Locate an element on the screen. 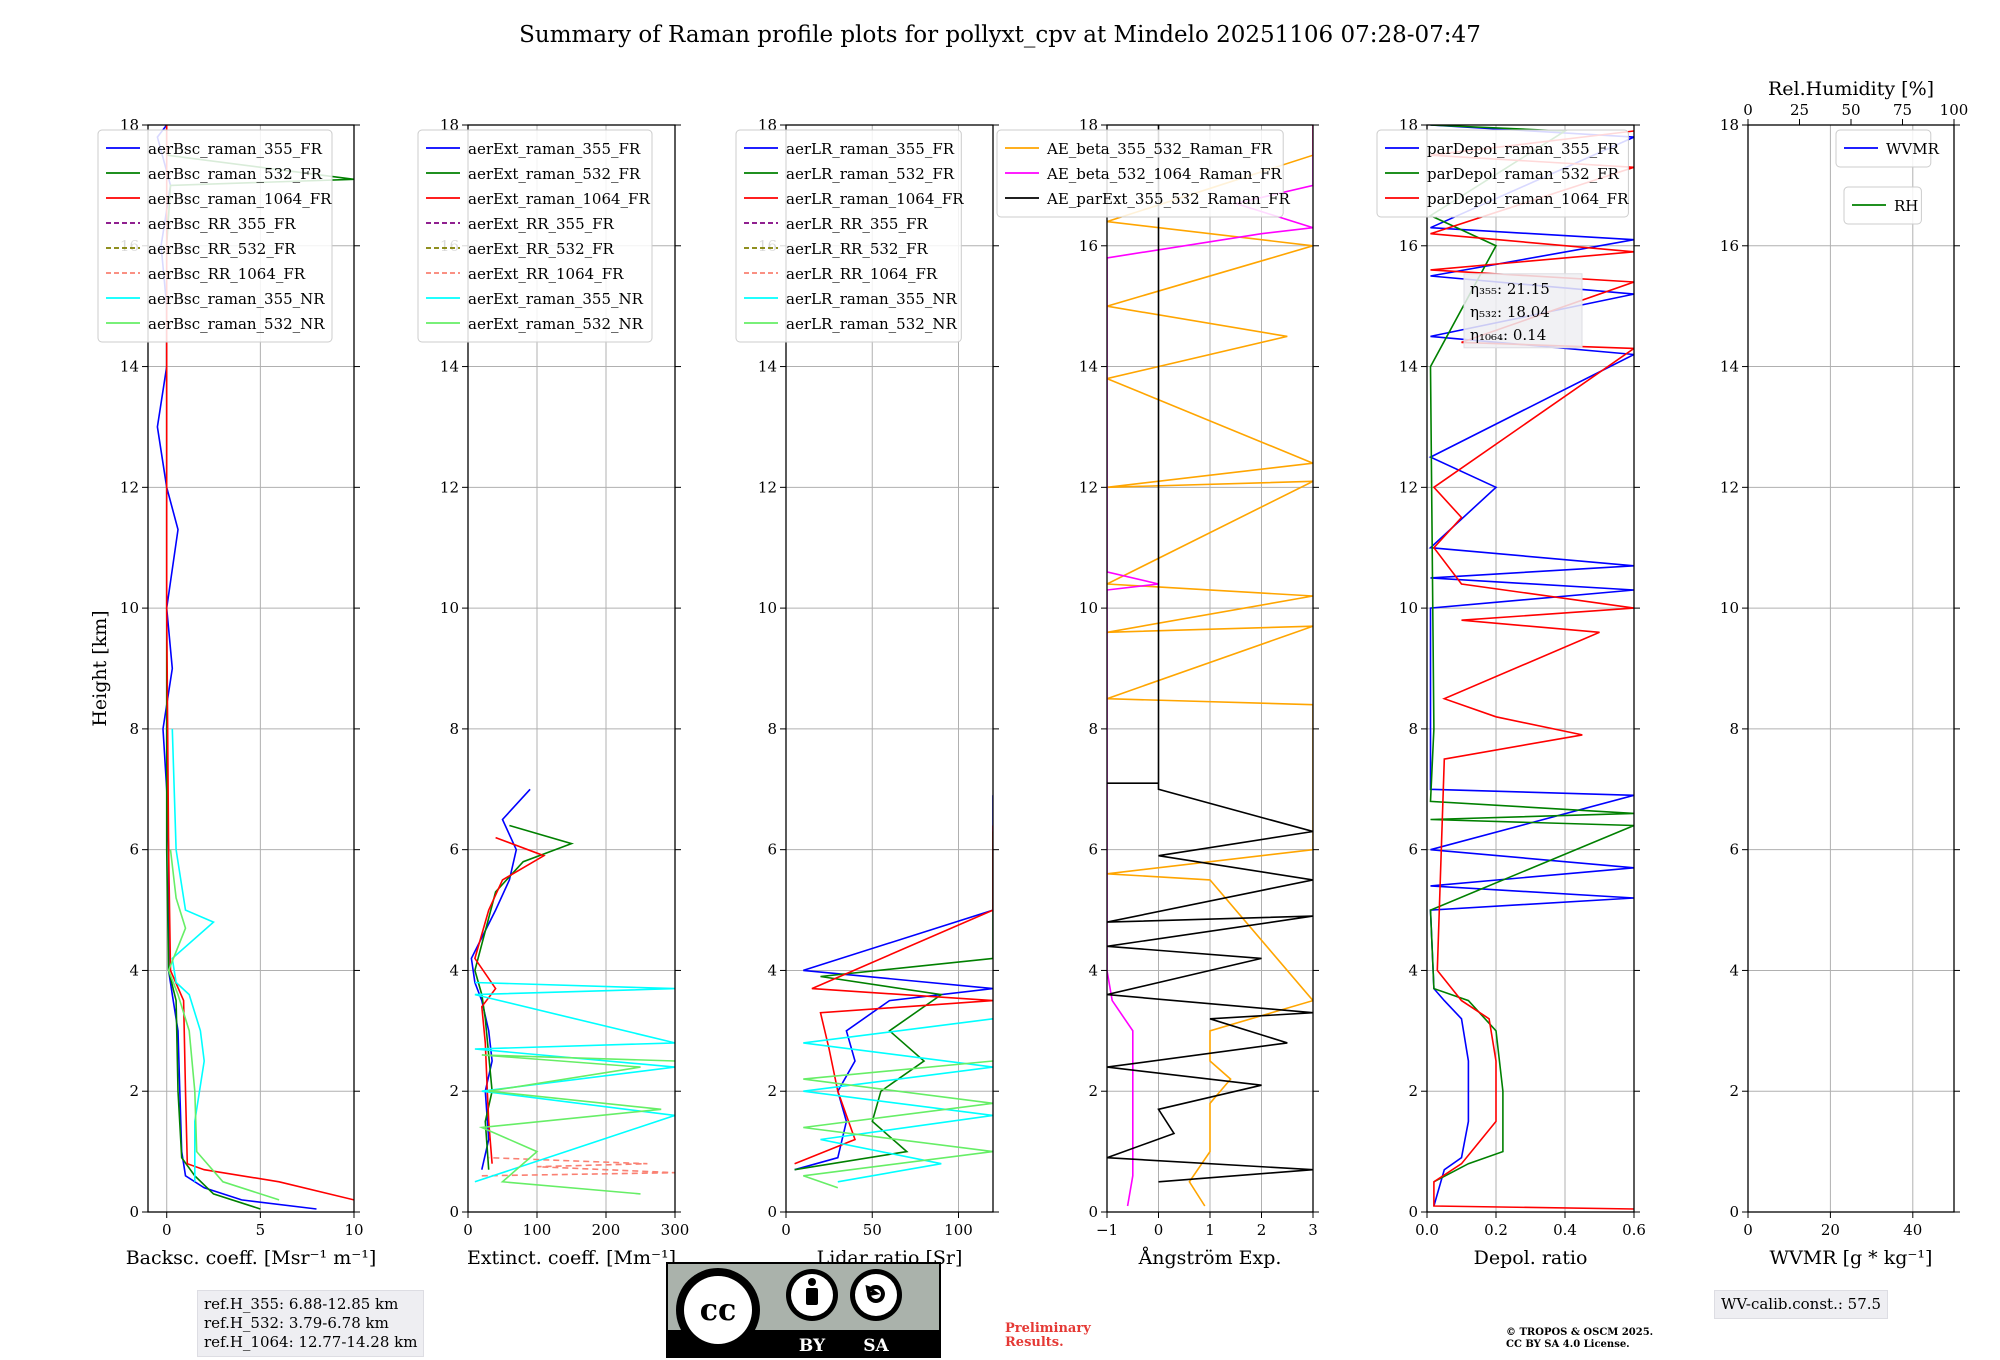 The image size is (2000, 1360). series-line-aerBsc_raman_1064_FR is located at coordinates (259, 663).